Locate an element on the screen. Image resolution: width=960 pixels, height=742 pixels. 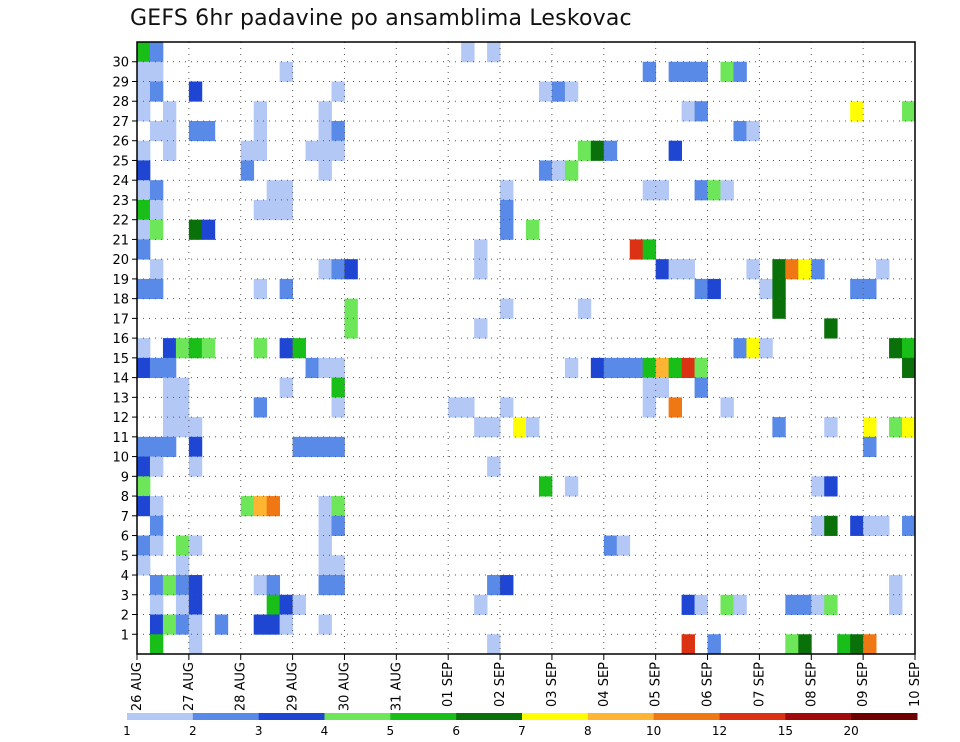
colorbar-label: 12 is located at coordinates (719, 731).